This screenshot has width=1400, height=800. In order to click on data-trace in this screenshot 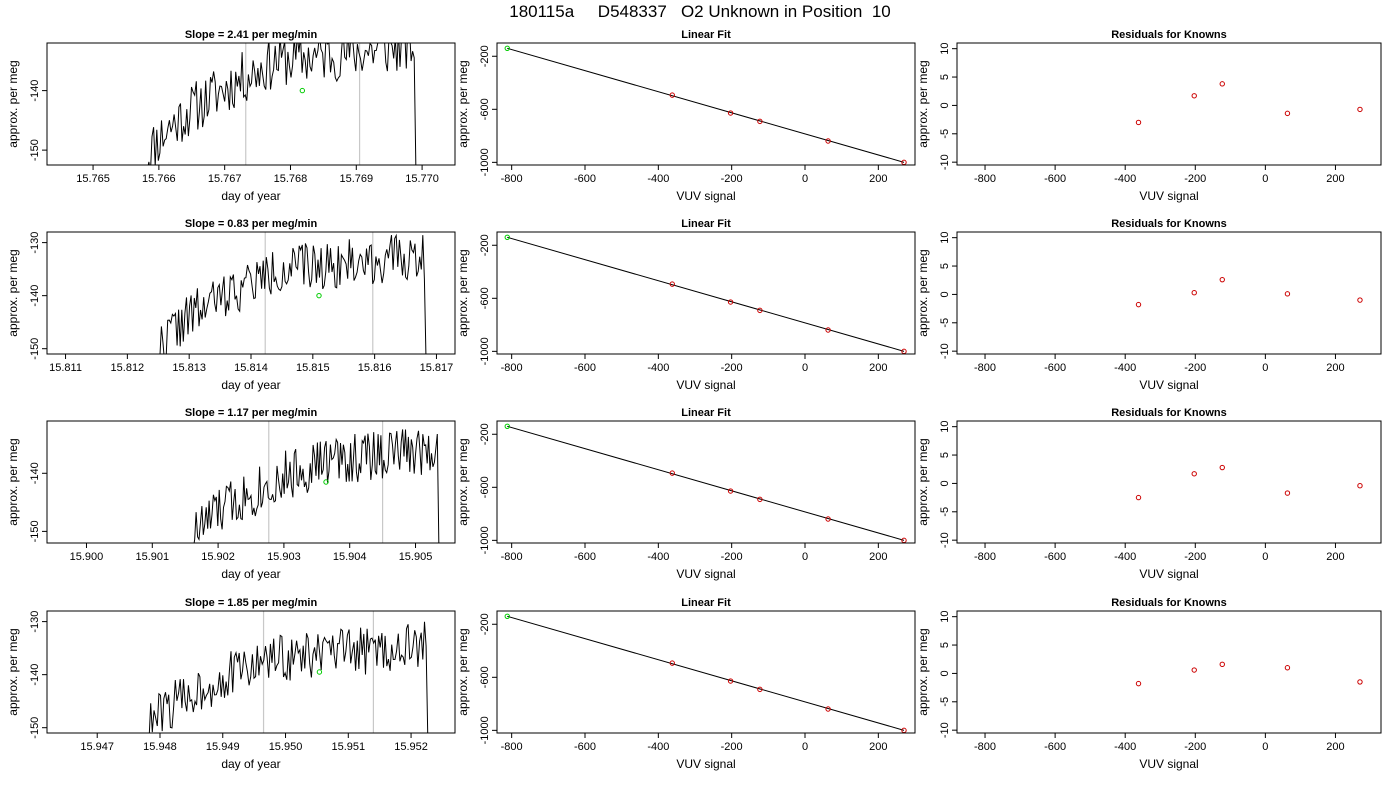, I will do `click(293, 293)`.